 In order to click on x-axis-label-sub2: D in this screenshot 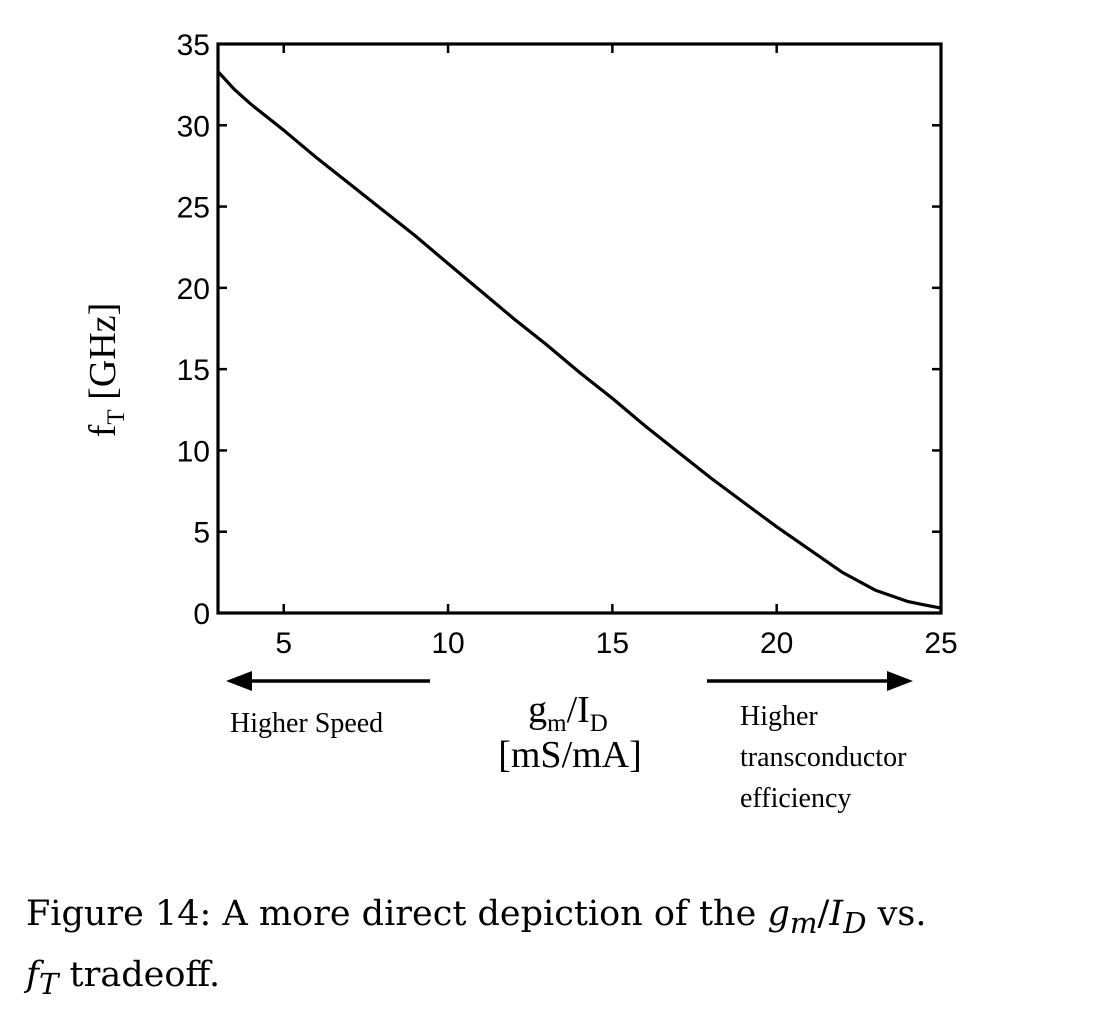, I will do `click(599, 723)`.